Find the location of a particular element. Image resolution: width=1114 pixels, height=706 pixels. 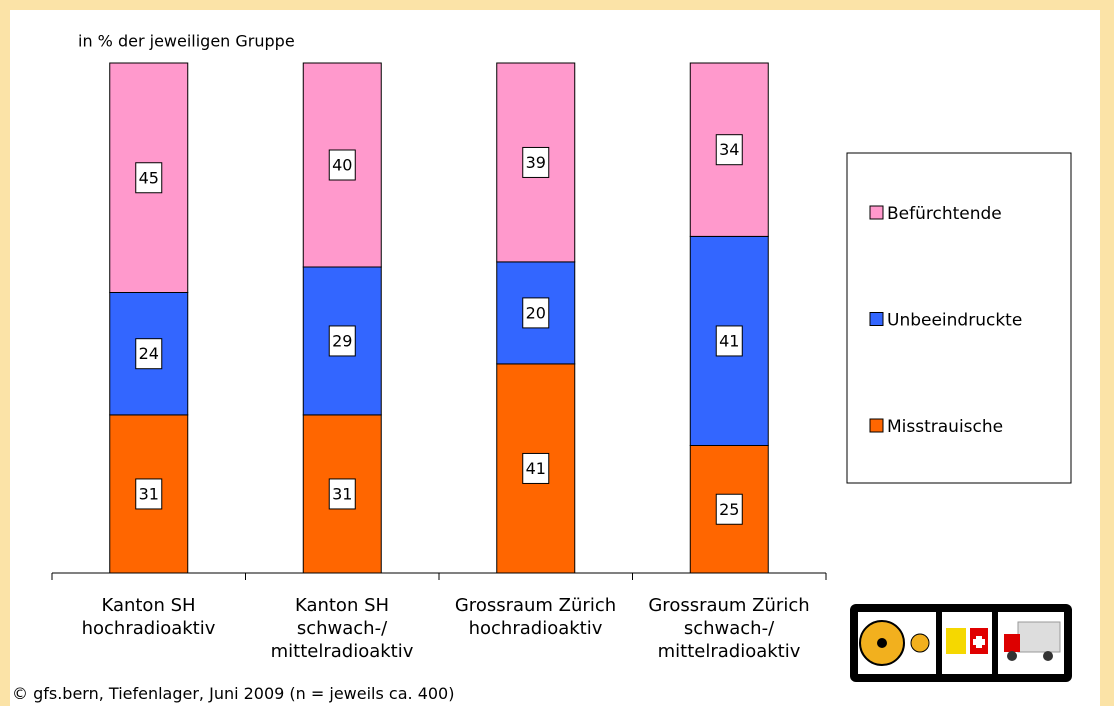

value-label: 40 is located at coordinates (342, 165).